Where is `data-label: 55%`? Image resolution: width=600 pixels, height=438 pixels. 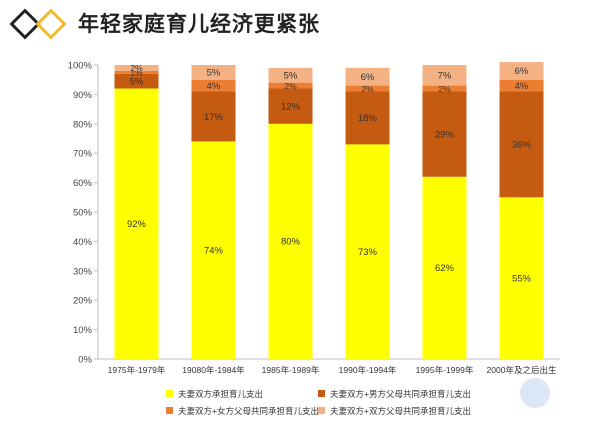
data-label: 55% is located at coordinates (522, 278).